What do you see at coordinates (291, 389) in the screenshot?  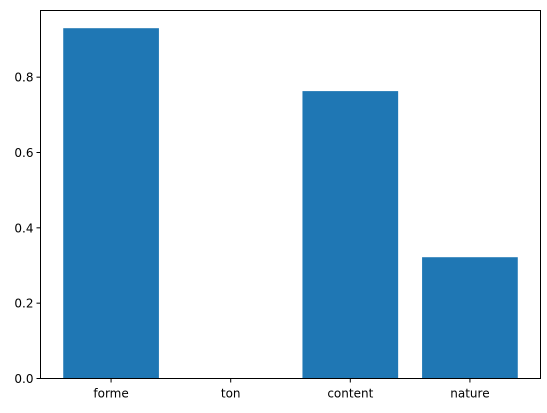 I see `x-axis: forme ton content nature` at bounding box center [291, 389].